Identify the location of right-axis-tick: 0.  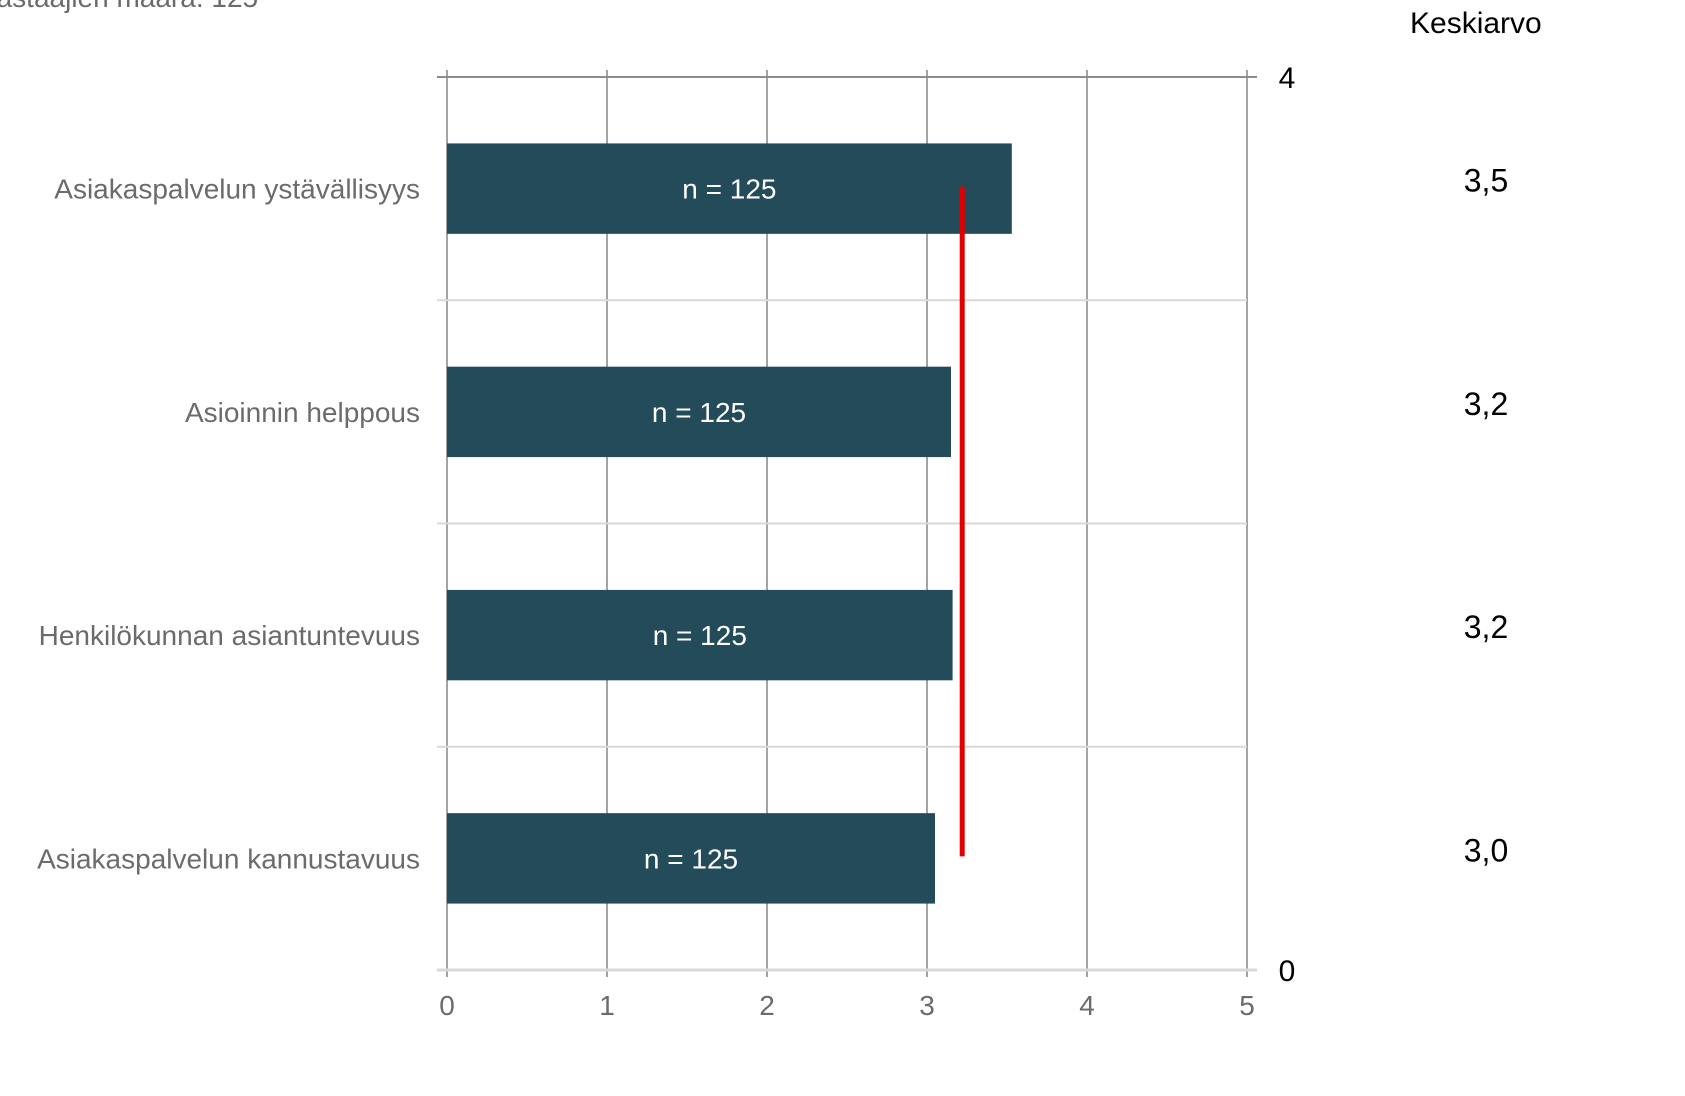
(1287, 971).